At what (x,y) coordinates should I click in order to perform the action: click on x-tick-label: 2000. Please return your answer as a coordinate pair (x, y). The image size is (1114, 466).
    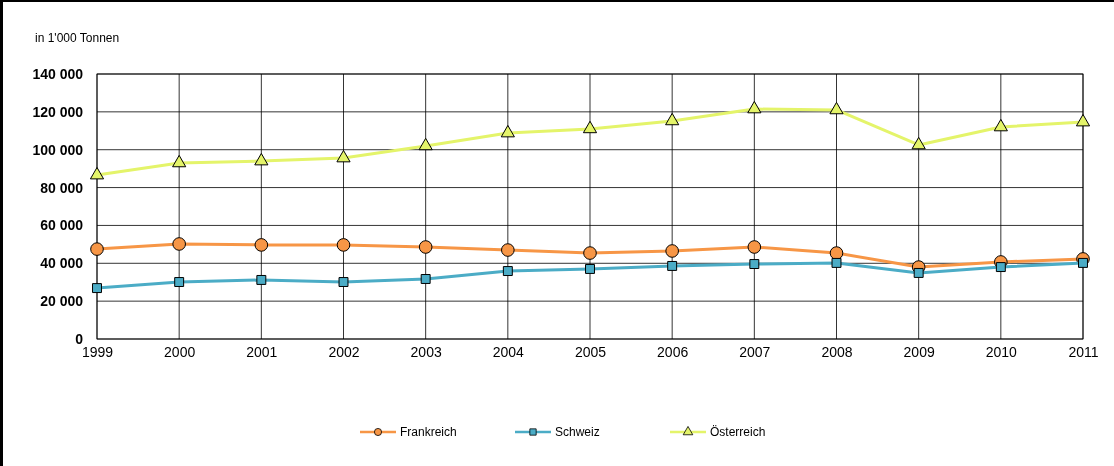
    Looking at the image, I should click on (180, 351).